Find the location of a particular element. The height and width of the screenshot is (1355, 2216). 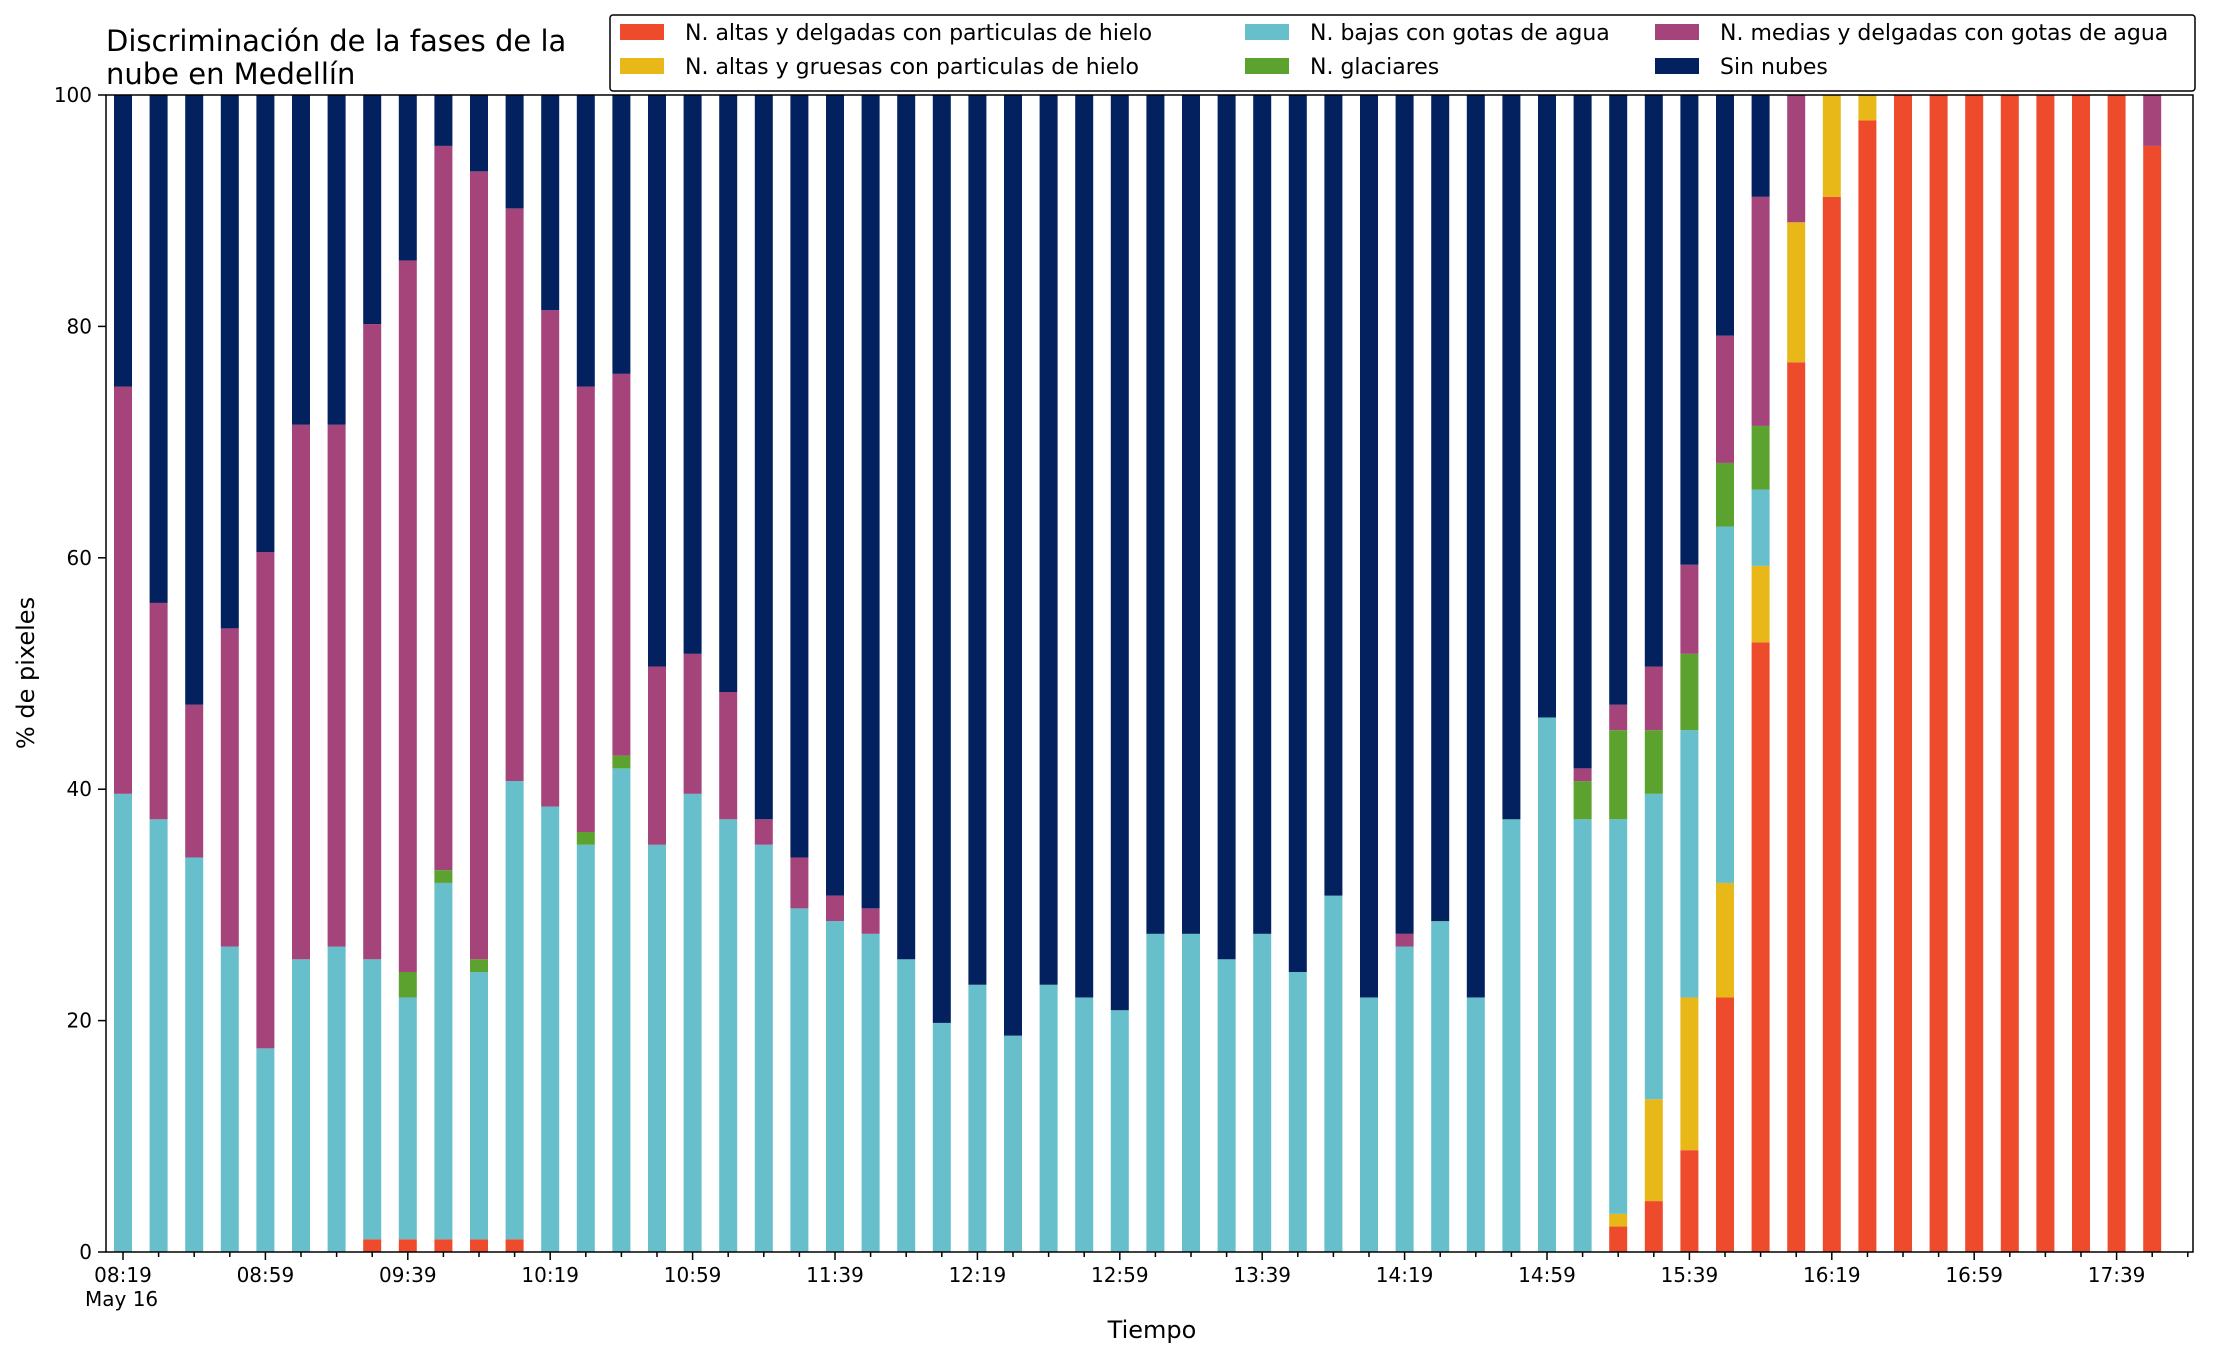

bar-segment-1219-s5 is located at coordinates (977, 540).